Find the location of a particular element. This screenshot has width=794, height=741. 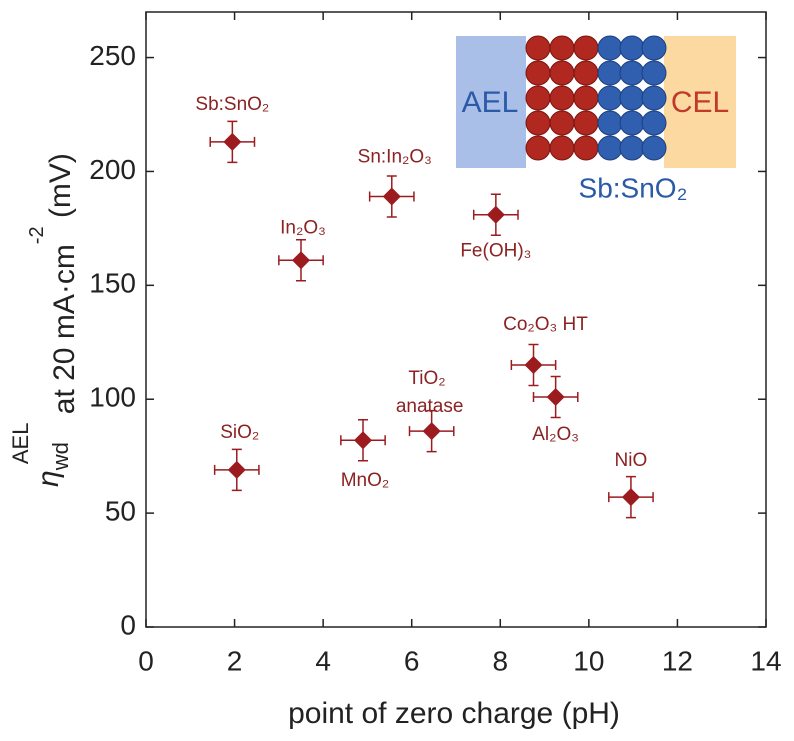

x-tick-label: 4 is located at coordinates (323, 660).